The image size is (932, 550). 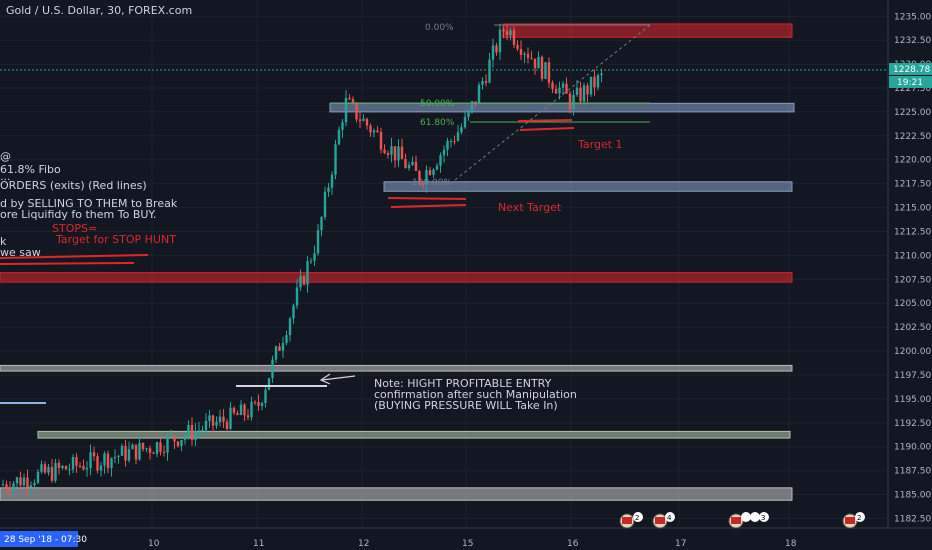 What do you see at coordinates (912, 41) in the screenshot?
I see `price-tick-label: 1232.50` at bounding box center [912, 41].